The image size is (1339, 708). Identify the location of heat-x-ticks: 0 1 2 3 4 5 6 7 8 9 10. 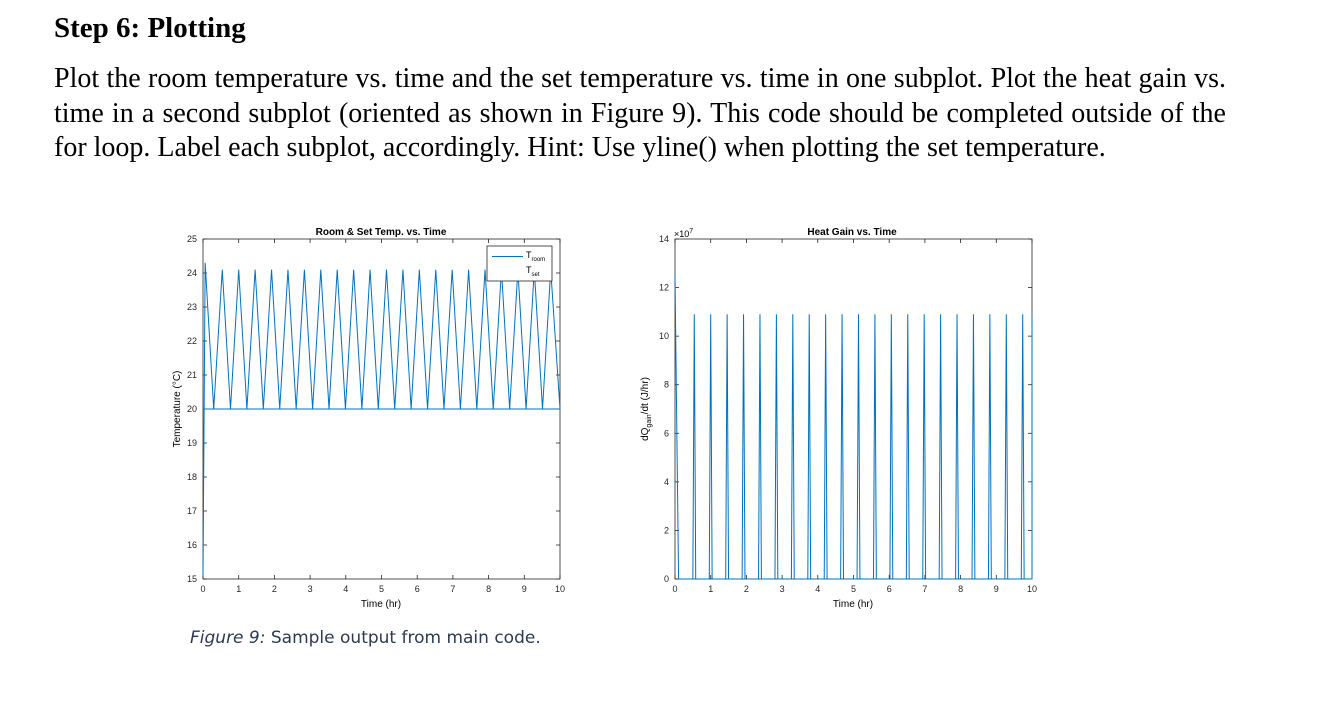
(854, 416).